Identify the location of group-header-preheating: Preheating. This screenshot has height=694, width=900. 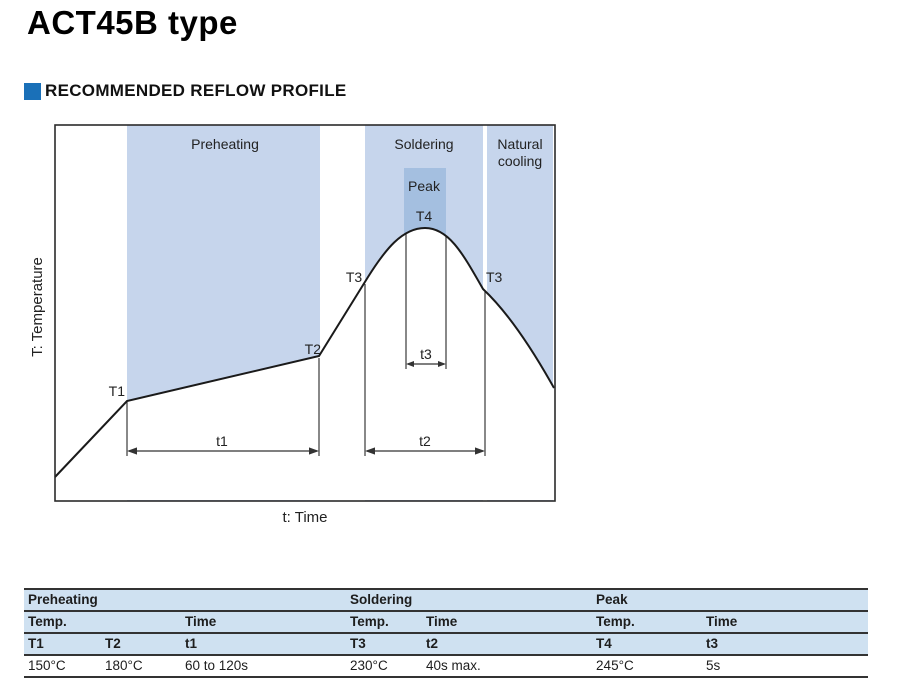
(185, 600).